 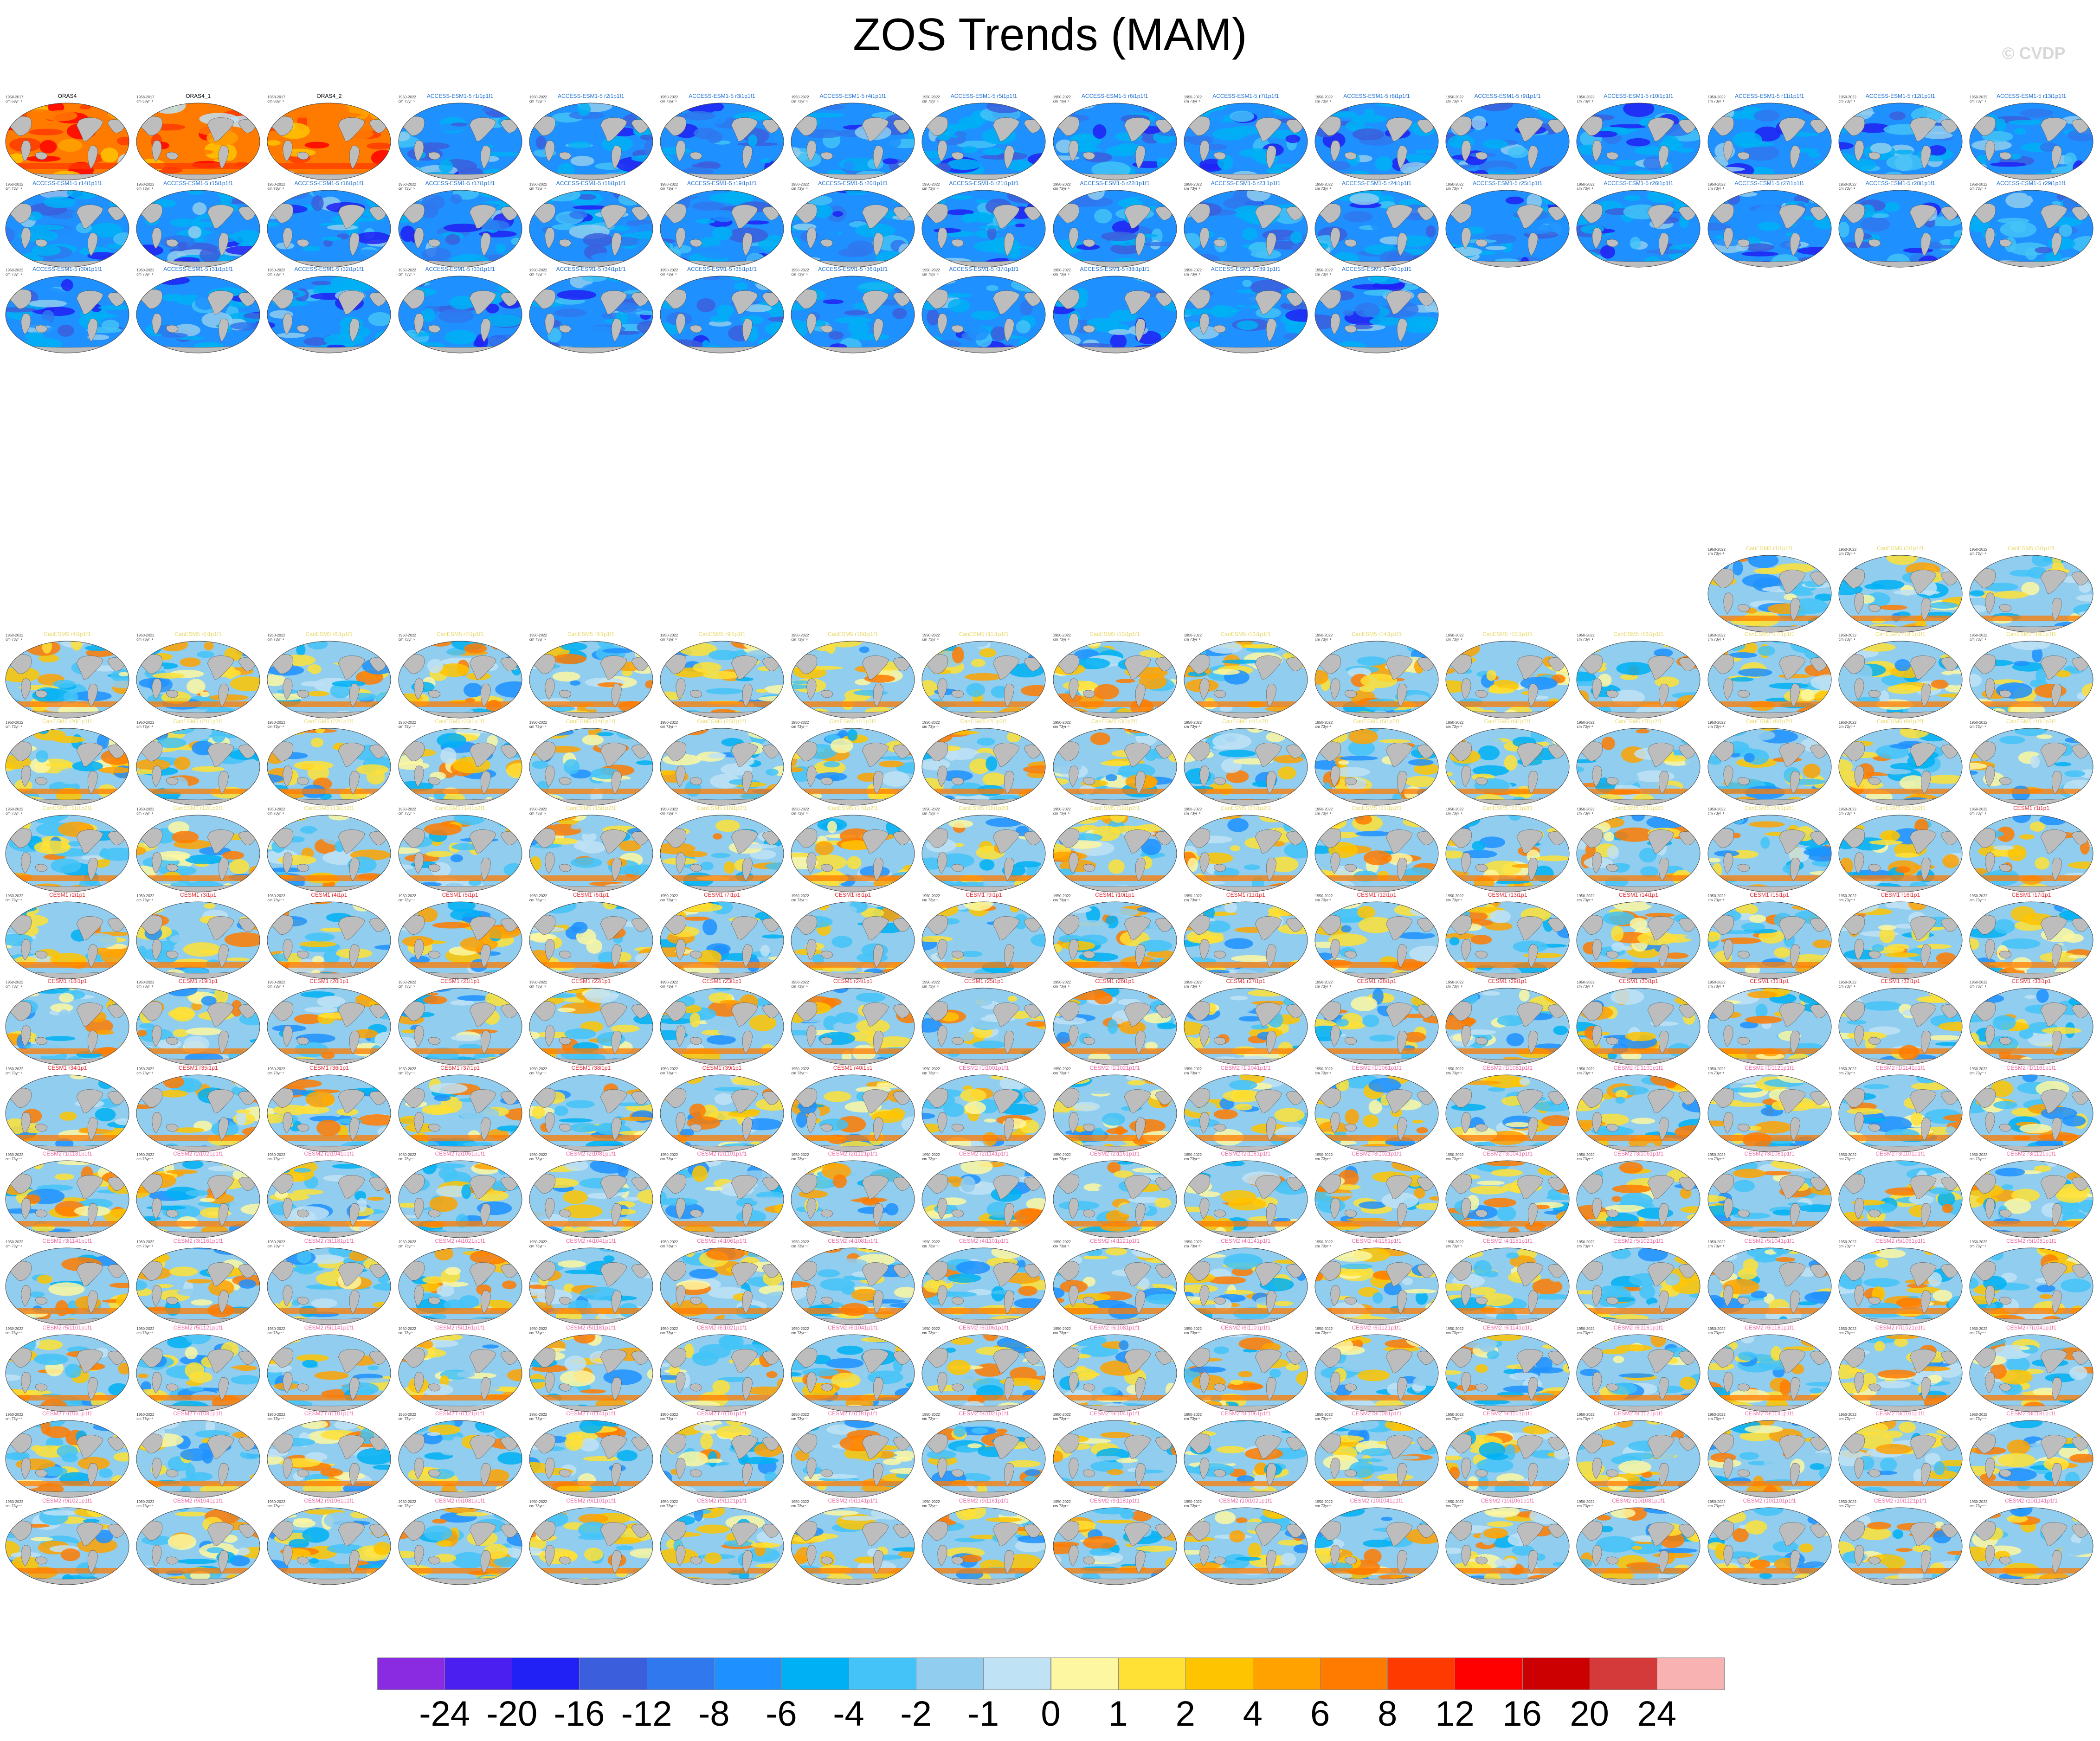 What do you see at coordinates (2032, 808) in the screenshot?
I see `panel-title: CESM1 r1i1p1` at bounding box center [2032, 808].